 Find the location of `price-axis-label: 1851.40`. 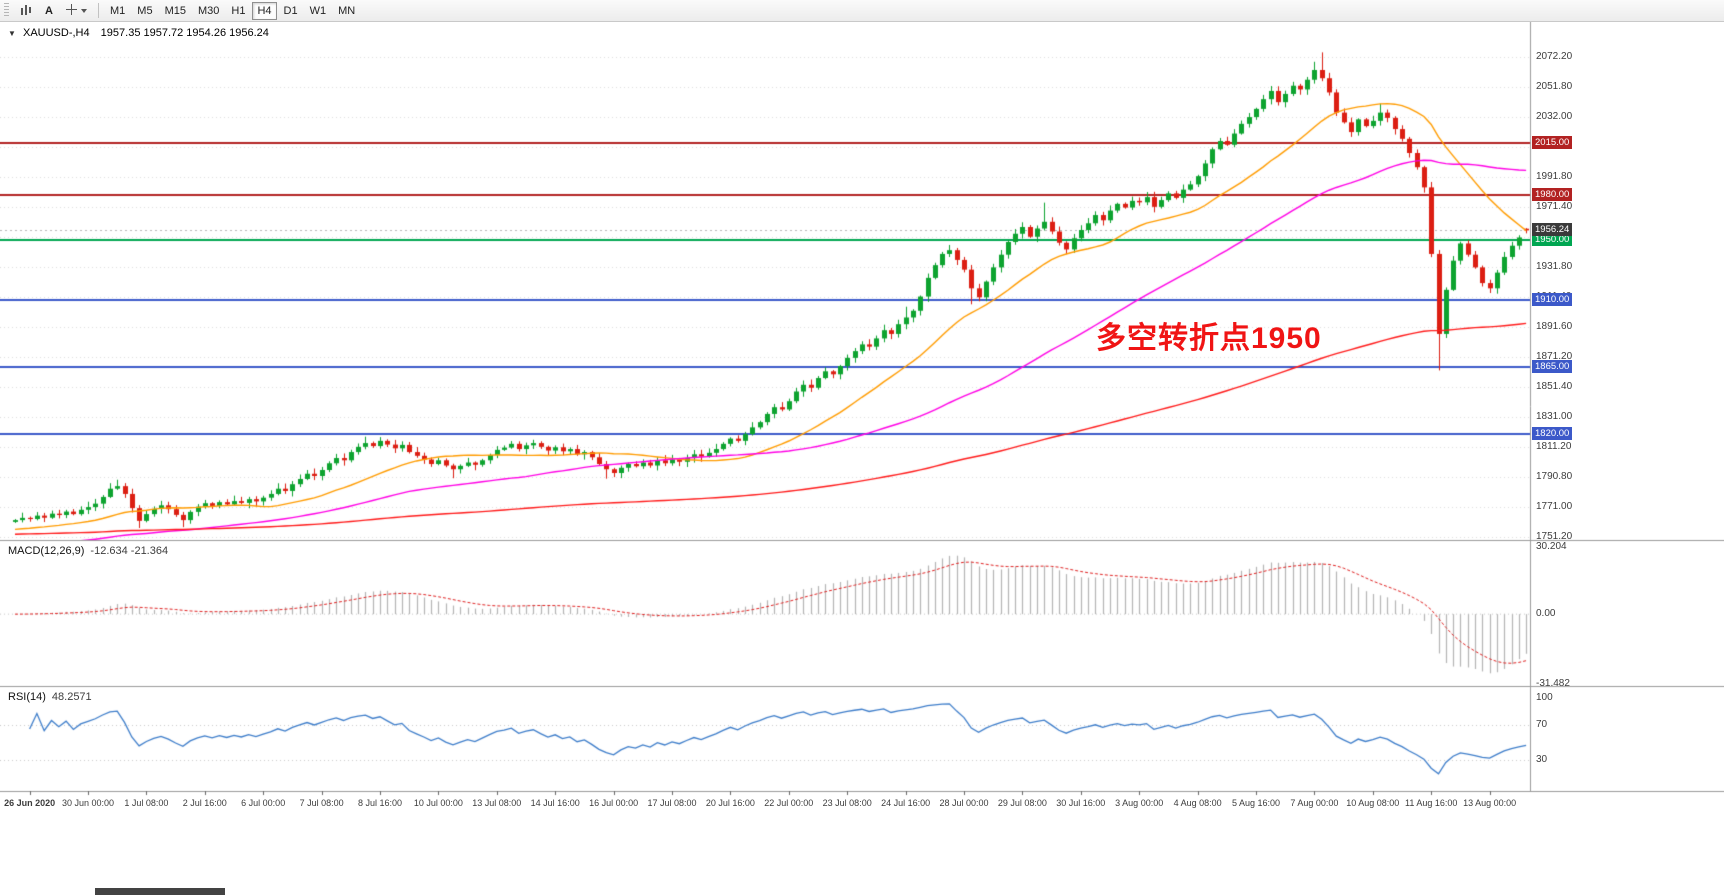

price-axis-label: 1851.40 is located at coordinates (1554, 386).